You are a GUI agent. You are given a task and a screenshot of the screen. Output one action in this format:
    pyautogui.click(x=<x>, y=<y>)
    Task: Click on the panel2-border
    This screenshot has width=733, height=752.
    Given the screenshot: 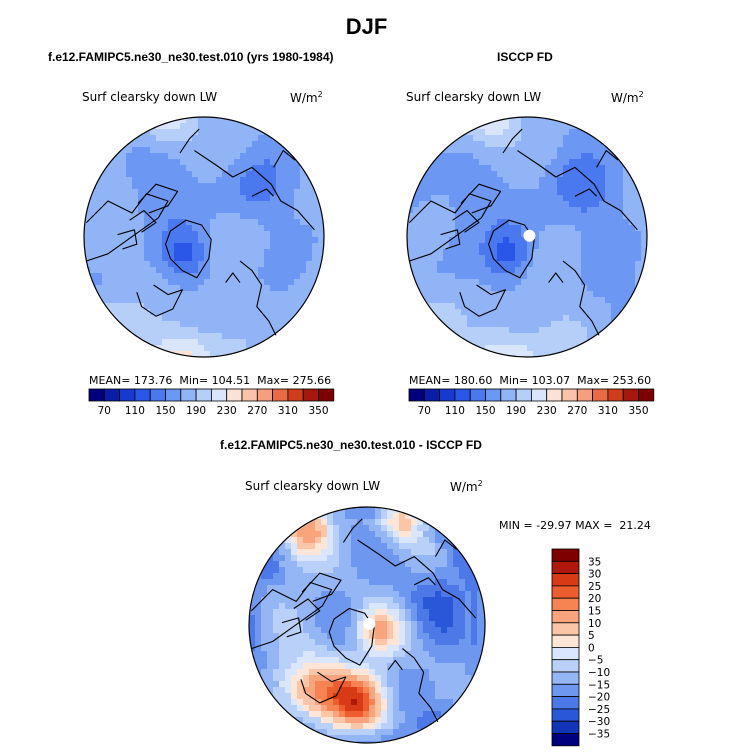 What is the action you would take?
    pyautogui.click(x=527, y=237)
    